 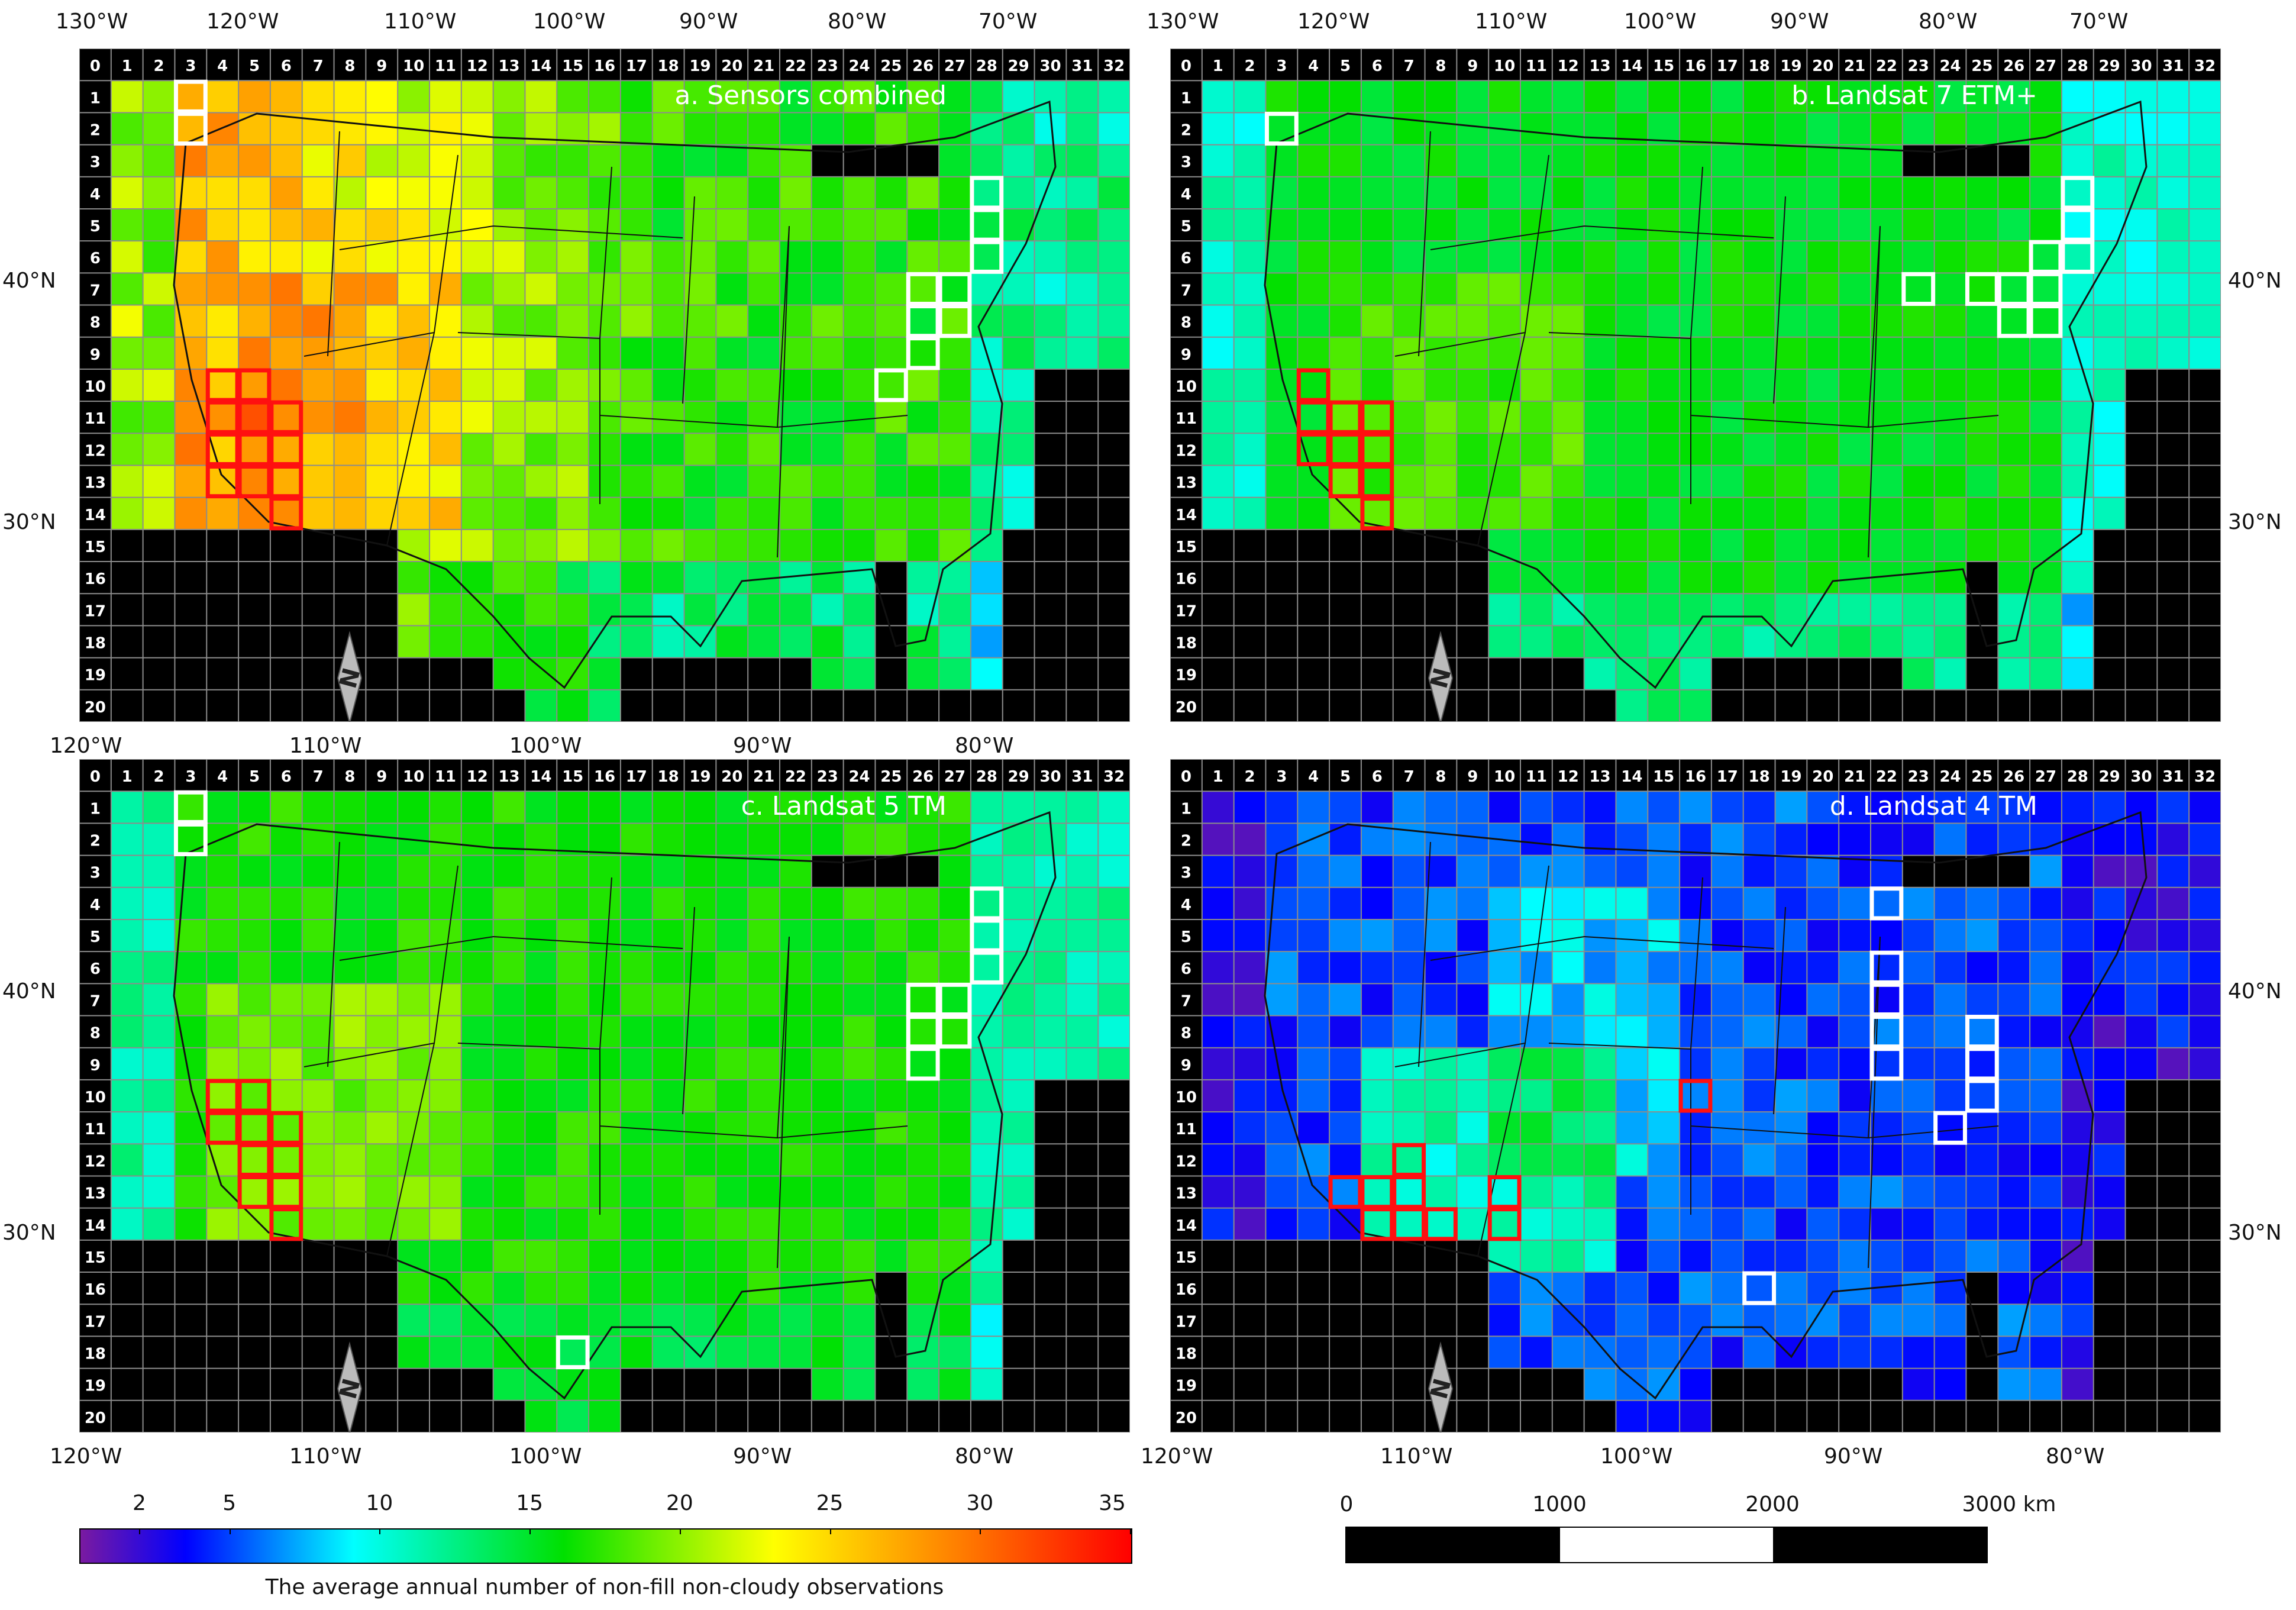 I want to click on latitude-label: 30°N, so click(x=2255, y=522).